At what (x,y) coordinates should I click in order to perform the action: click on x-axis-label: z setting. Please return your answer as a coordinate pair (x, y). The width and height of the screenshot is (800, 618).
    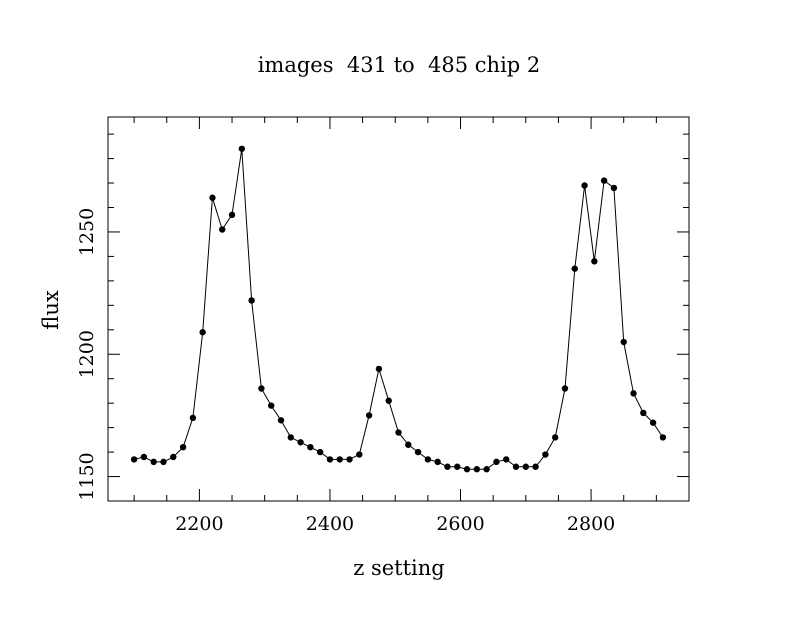
    Looking at the image, I should click on (399, 568).